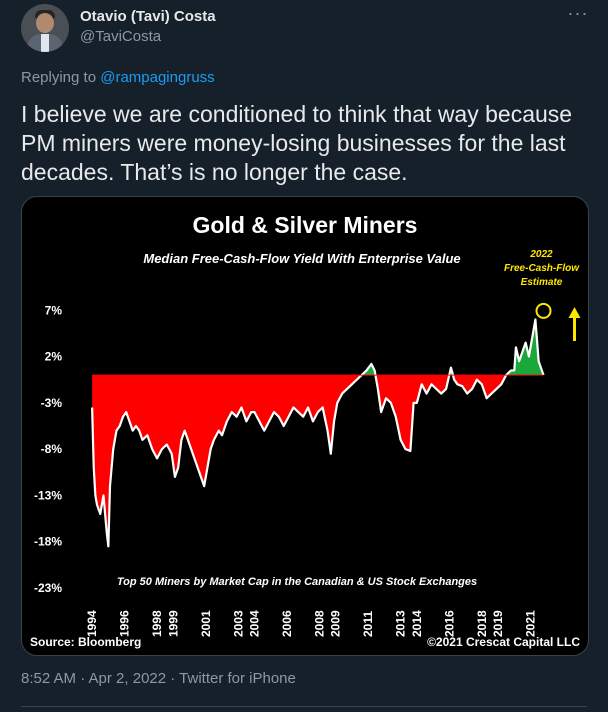 This screenshot has height=712, width=608. What do you see at coordinates (85, 642) in the screenshot?
I see `chart-source: Source: Bloomberg` at bounding box center [85, 642].